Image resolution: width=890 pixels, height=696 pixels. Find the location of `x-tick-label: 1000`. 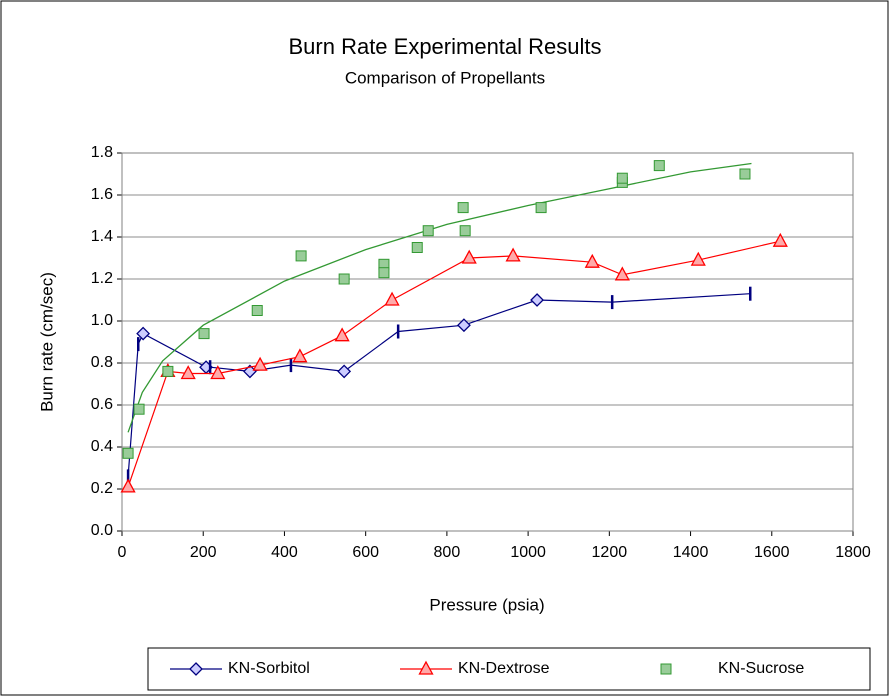

x-tick-label: 1000 is located at coordinates (528, 552).